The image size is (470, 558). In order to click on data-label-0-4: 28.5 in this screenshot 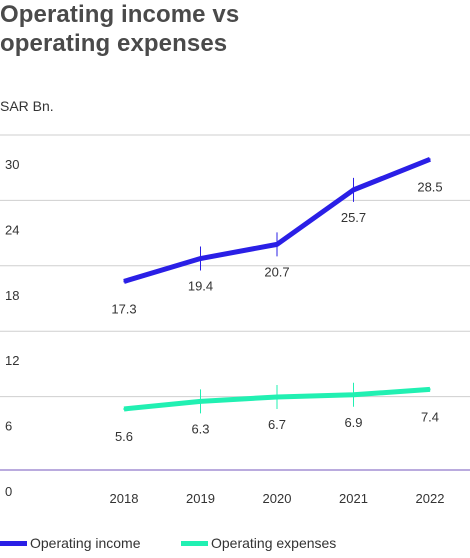, I will do `click(429, 186)`.